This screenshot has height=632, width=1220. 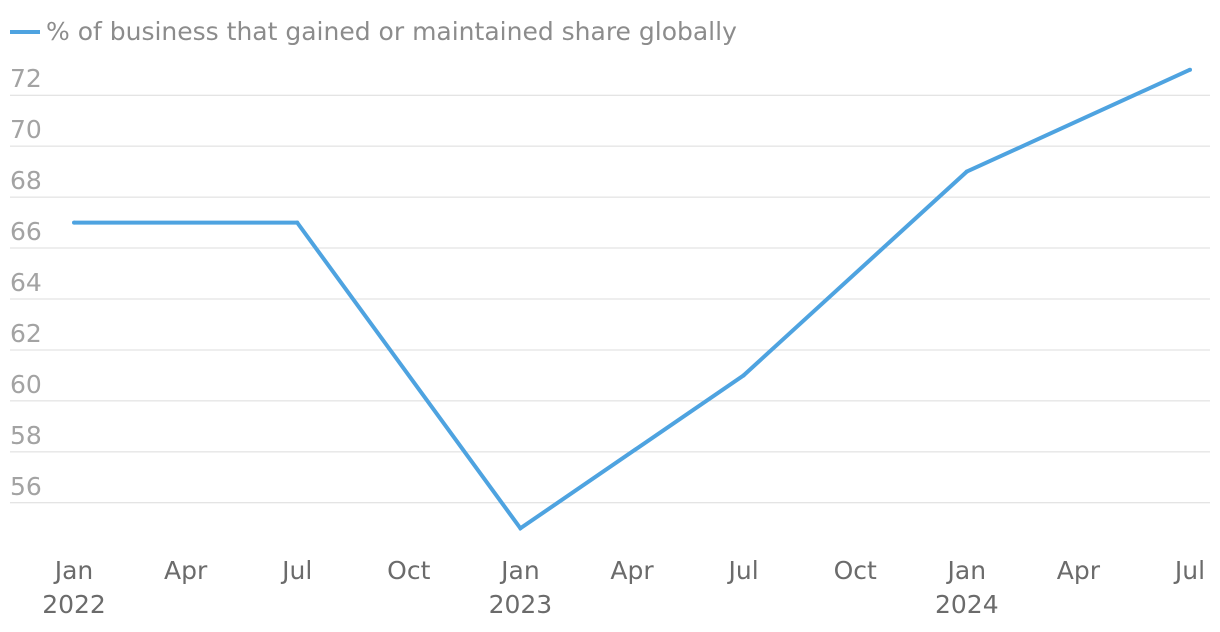 I want to click on x-tick-year-label: 2022, so click(x=74, y=604).